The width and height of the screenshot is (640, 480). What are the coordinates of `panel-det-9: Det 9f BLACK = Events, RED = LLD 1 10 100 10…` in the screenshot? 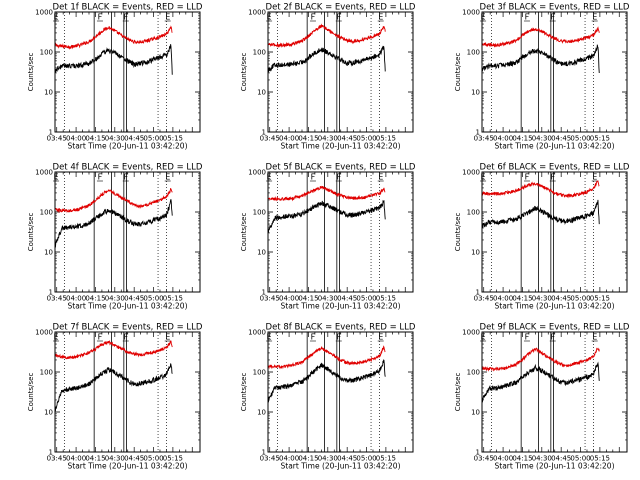 It's located at (542, 397).